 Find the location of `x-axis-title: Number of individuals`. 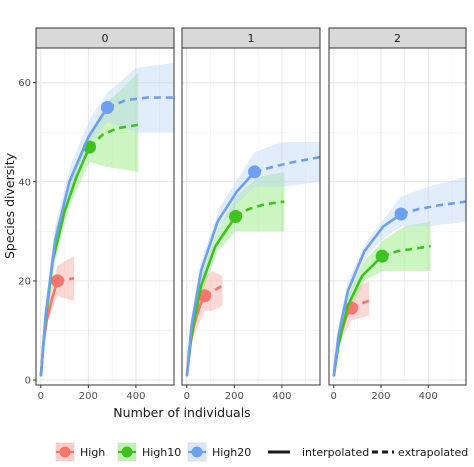

x-axis-title: Number of individuals is located at coordinates (181, 412).